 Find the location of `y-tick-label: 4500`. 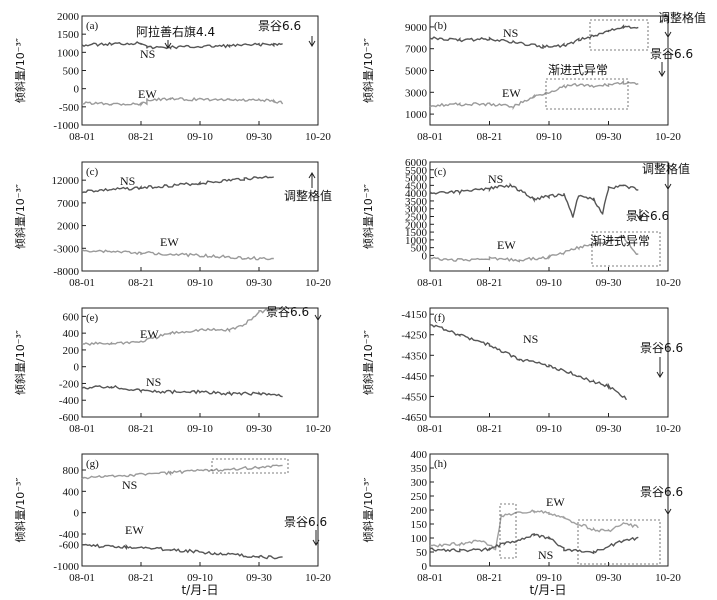

y-tick-label: 4500 is located at coordinates (416, 186).